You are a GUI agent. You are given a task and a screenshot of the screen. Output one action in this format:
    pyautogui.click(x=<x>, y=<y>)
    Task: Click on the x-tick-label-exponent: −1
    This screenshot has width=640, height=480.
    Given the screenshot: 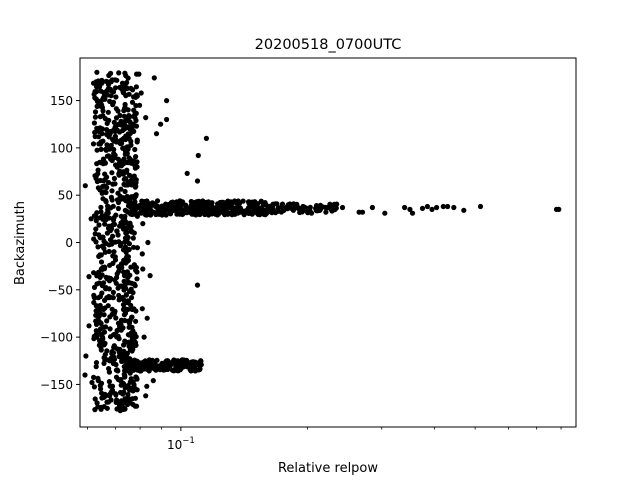 What is the action you would take?
    pyautogui.click(x=188, y=441)
    